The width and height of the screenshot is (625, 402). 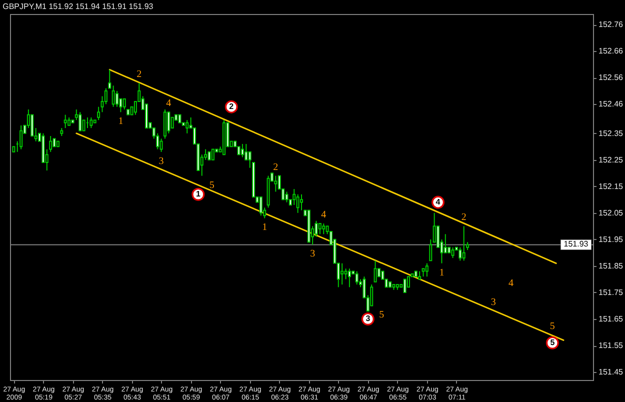 I want to click on y-tick-label: 152.66, so click(x=611, y=51).